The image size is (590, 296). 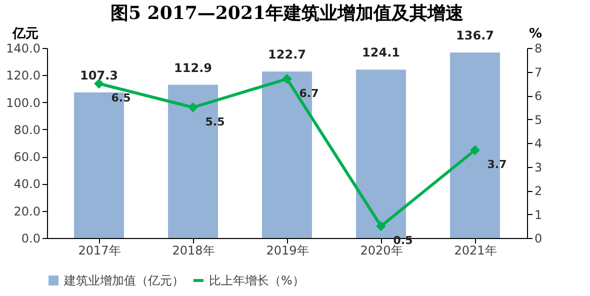 What do you see at coordinates (538, 49) in the screenshot?
I see `y2-tick-label: 8` at bounding box center [538, 49].